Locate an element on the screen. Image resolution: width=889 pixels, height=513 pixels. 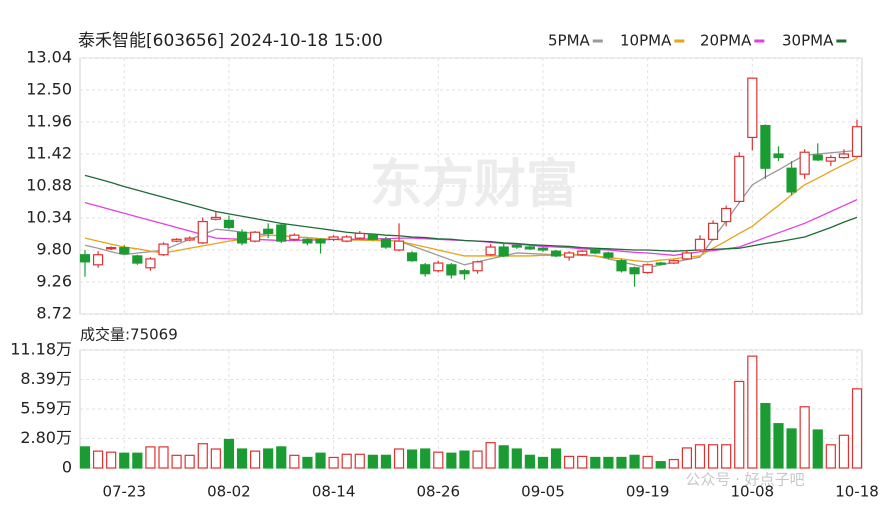
legend-label: 10PMA is located at coordinates (646, 41).